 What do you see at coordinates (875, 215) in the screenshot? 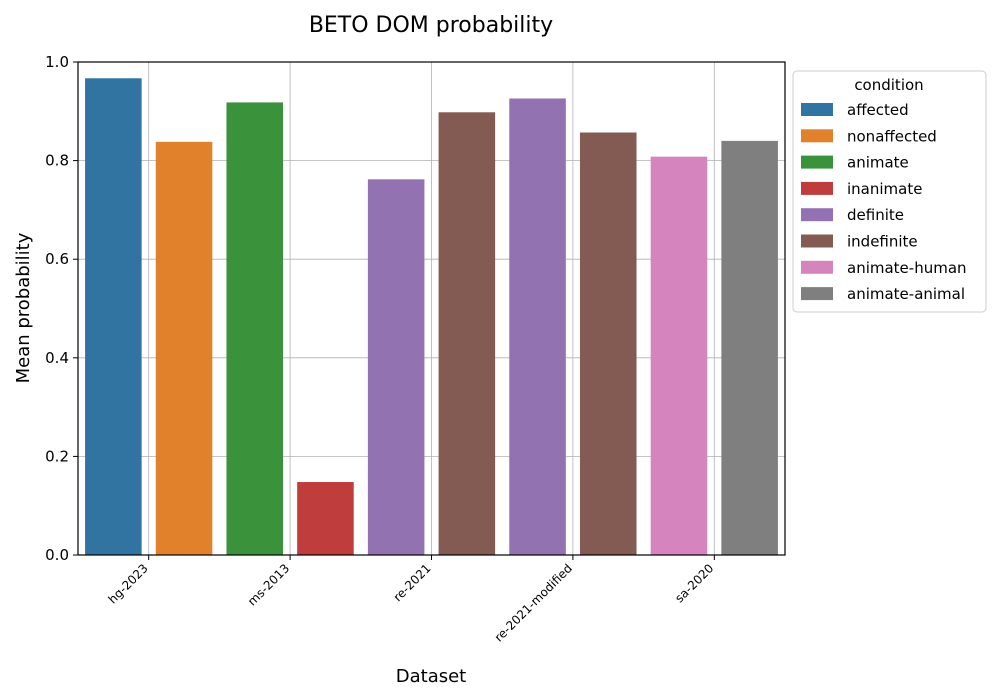
I see `legend-label-definite: definite` at bounding box center [875, 215].